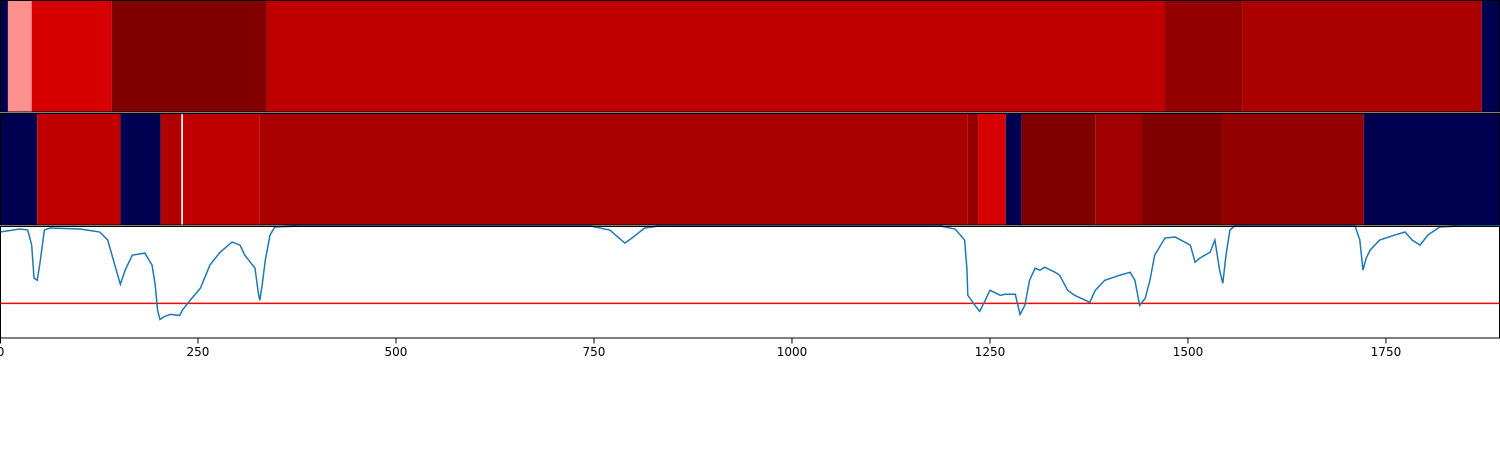  Describe the element at coordinates (594, 352) in the screenshot. I see `x-tick-label: 750` at that location.